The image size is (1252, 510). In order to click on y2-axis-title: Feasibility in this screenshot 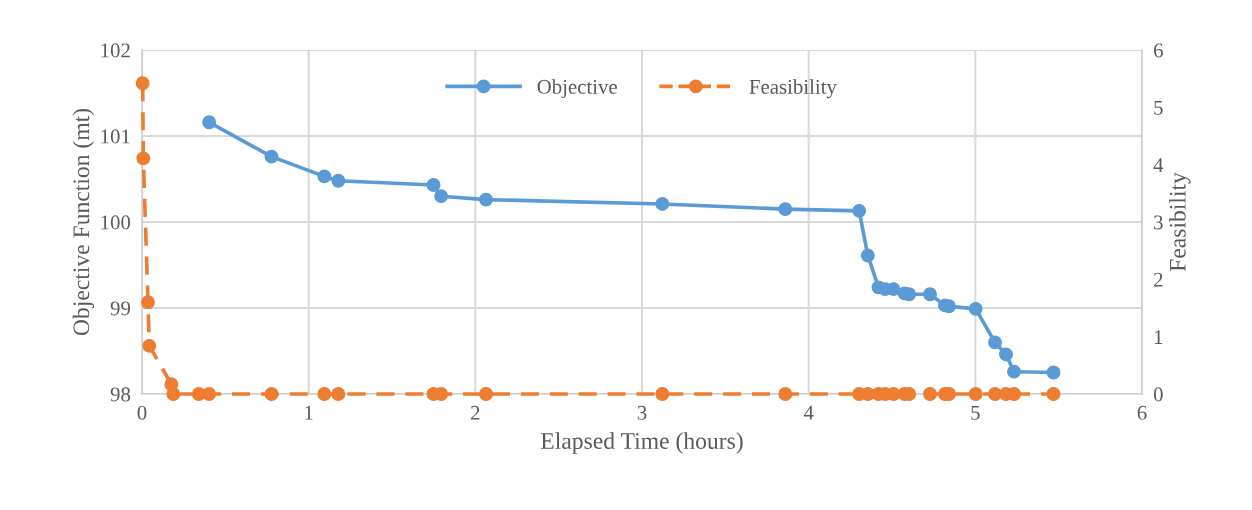, I will do `click(1180, 222)`.